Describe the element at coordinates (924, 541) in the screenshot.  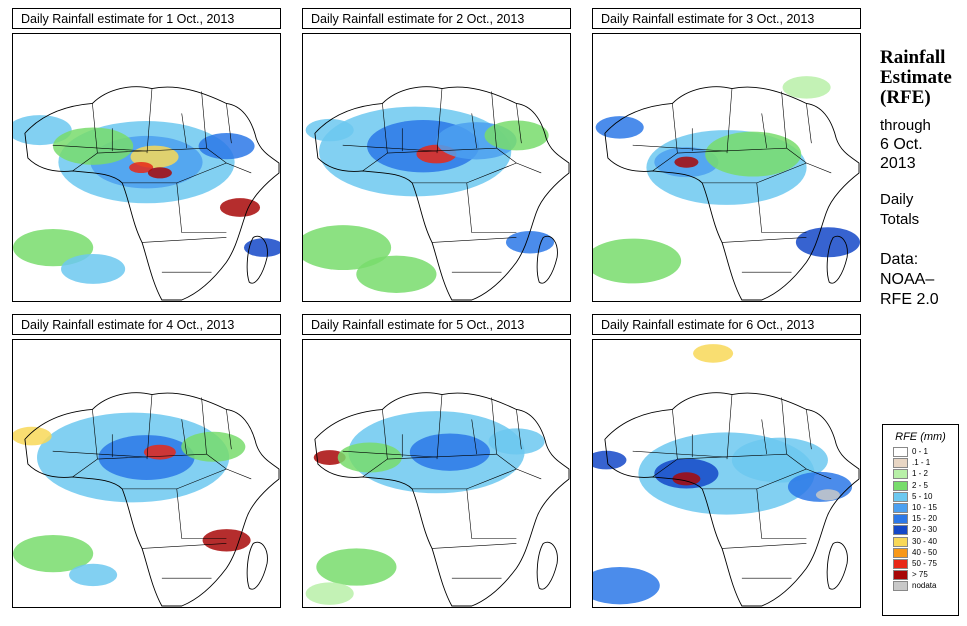
I see `legend-label: 30 - 40` at that location.